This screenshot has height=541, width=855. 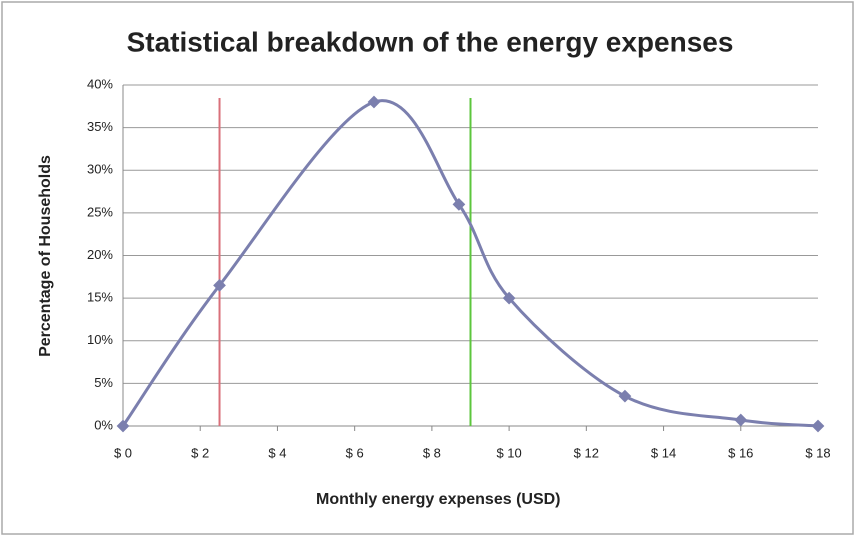 What do you see at coordinates (100, 211) in the screenshot?
I see `y-tick-label: 25%` at bounding box center [100, 211].